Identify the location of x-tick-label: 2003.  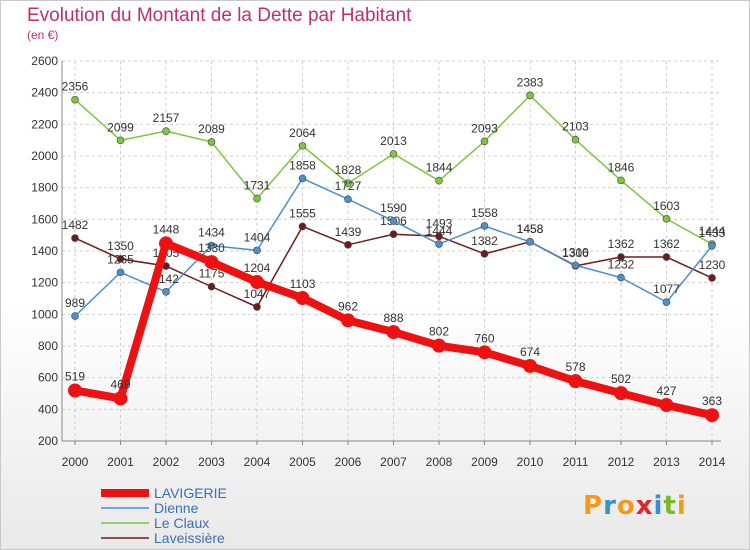
(211, 462).